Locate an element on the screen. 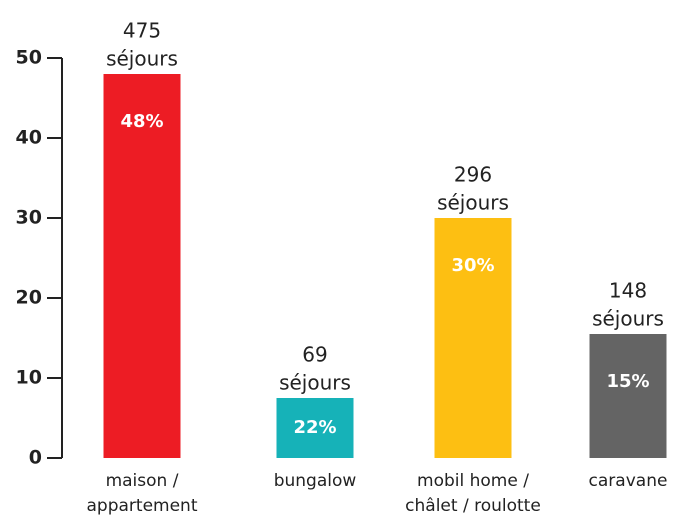 The image size is (689, 515). x-tick-label: appartement is located at coordinates (142, 505).